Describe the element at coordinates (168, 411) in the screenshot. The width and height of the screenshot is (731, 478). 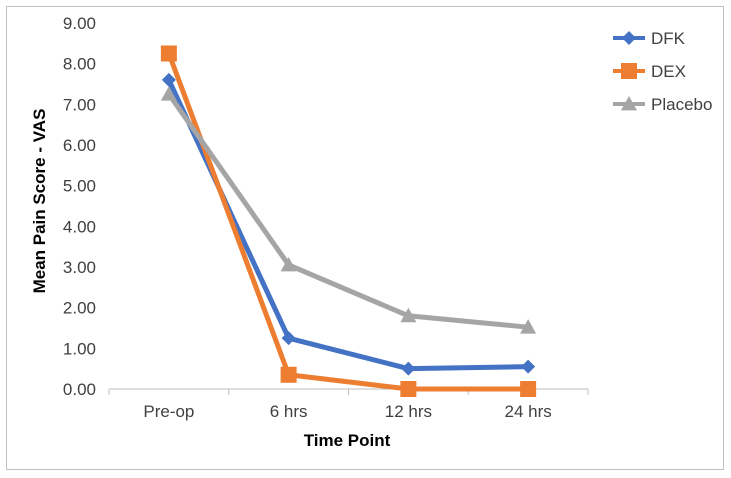
I see `x-tick-label: Pre-op` at that location.